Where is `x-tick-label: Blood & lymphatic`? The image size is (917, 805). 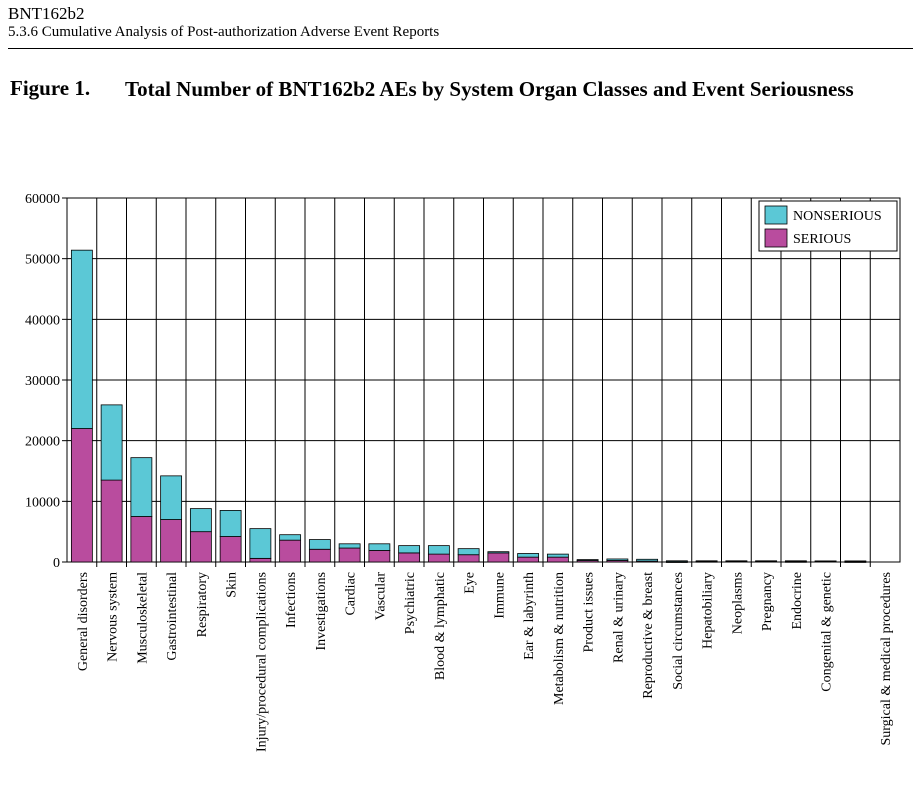
x-tick-label: Blood & lymphatic is located at coordinates (440, 626).